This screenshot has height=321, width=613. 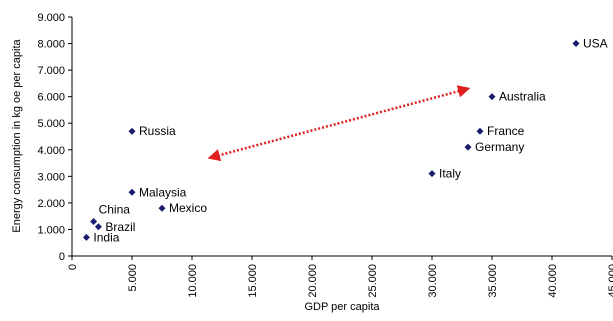 What do you see at coordinates (163, 192) in the screenshot?
I see `point-label: Malaysia` at bounding box center [163, 192].